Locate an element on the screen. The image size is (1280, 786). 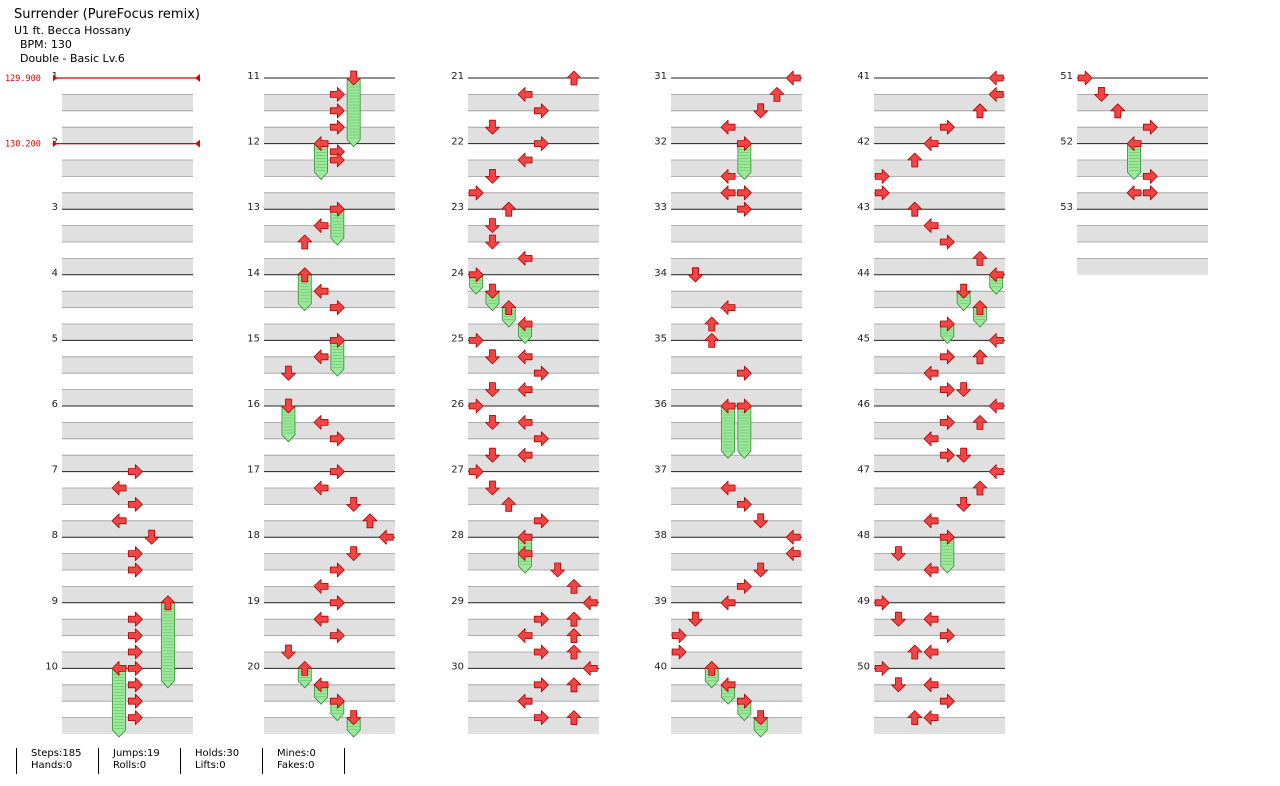
stat-group: Holds:30 Lifts:0 is located at coordinates (209, 761).